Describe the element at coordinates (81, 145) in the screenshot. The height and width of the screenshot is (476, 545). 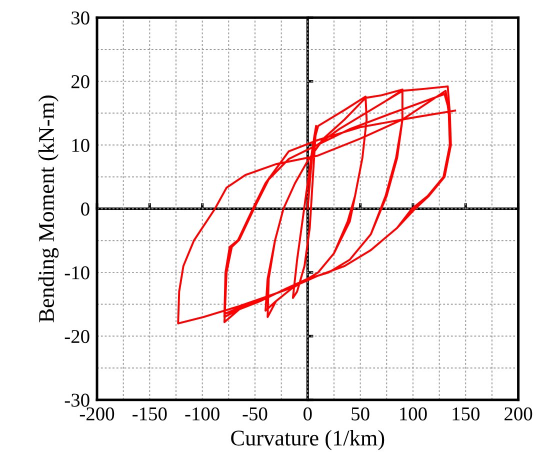
I see `y-tick-label: 10` at that location.